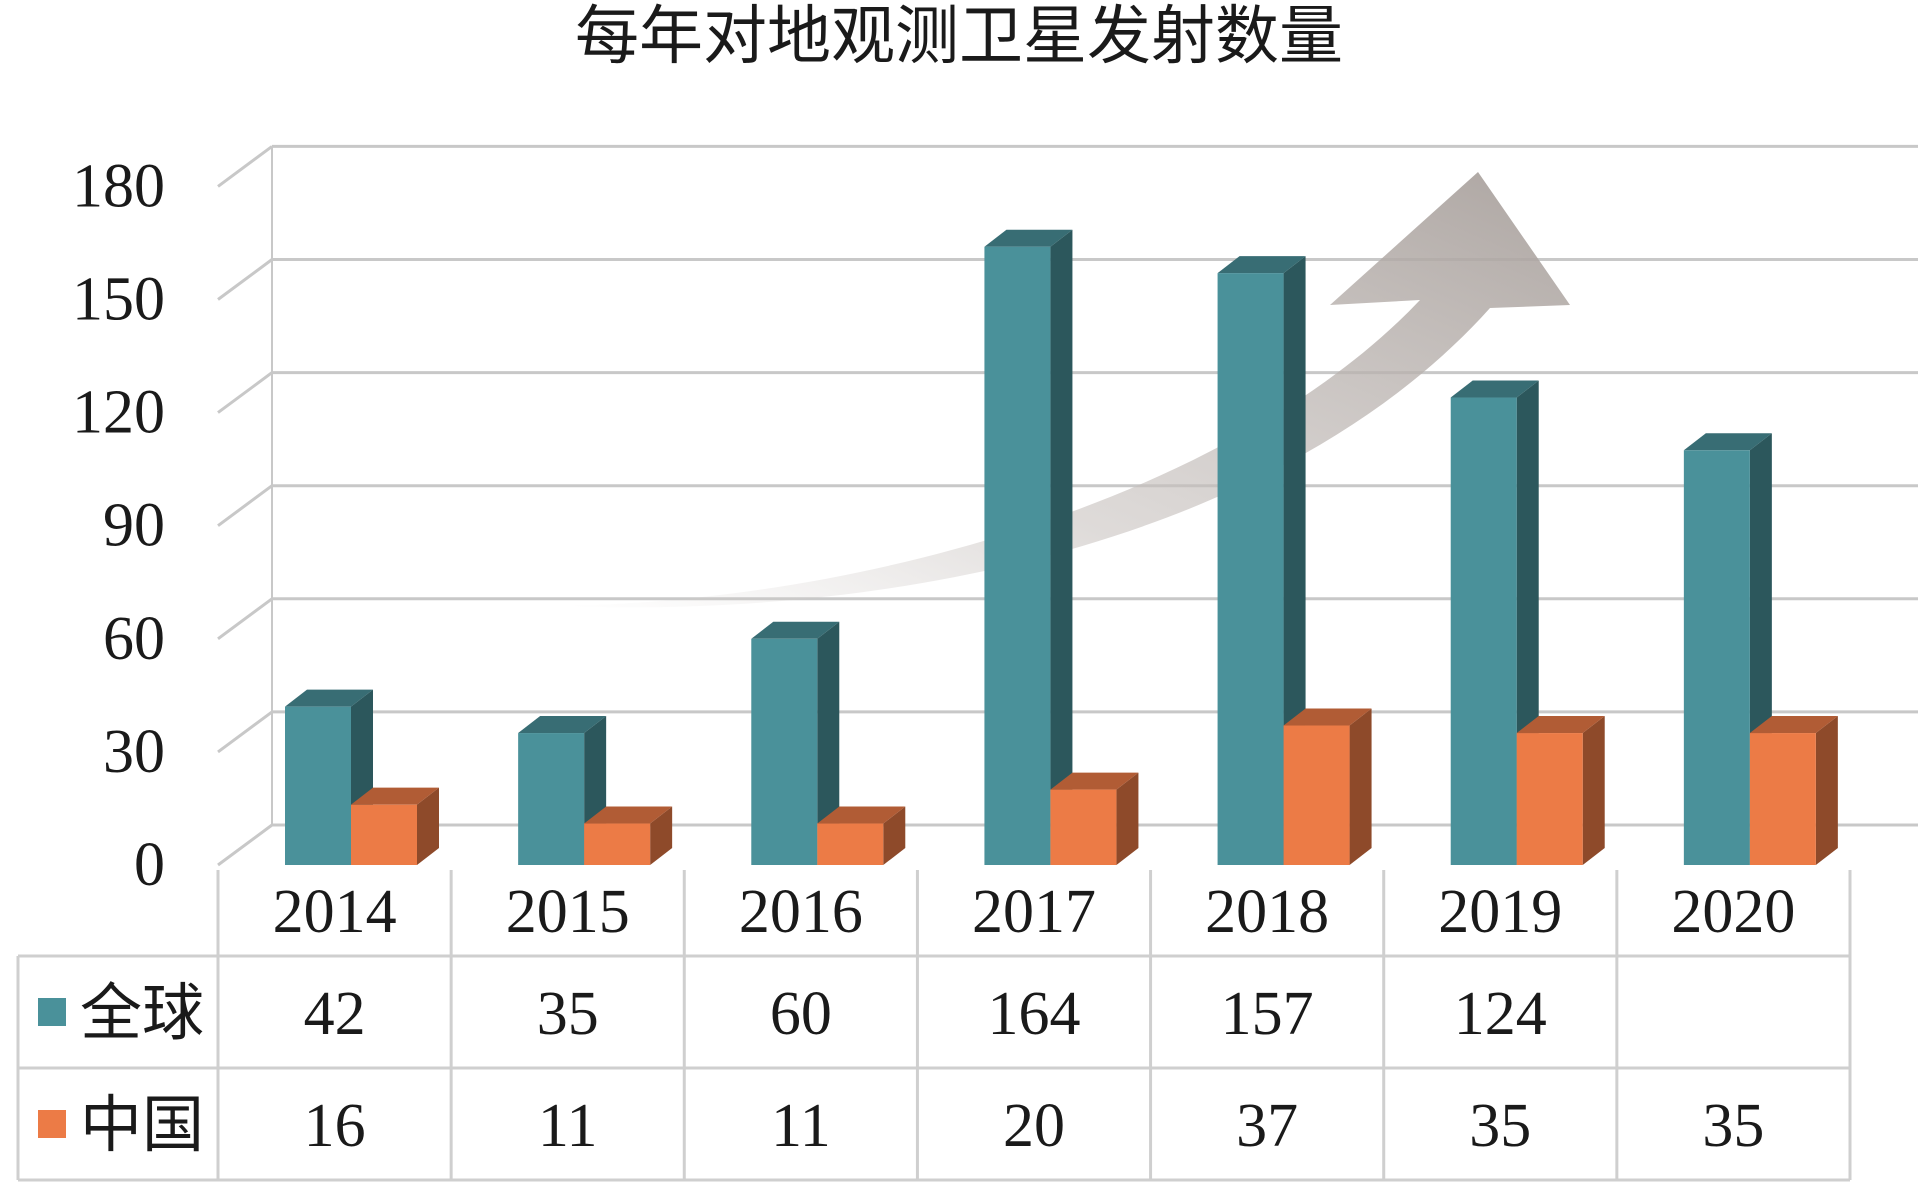  What do you see at coordinates (142, 1012) in the screenshot?
I see `legend-label: 全球` at bounding box center [142, 1012].